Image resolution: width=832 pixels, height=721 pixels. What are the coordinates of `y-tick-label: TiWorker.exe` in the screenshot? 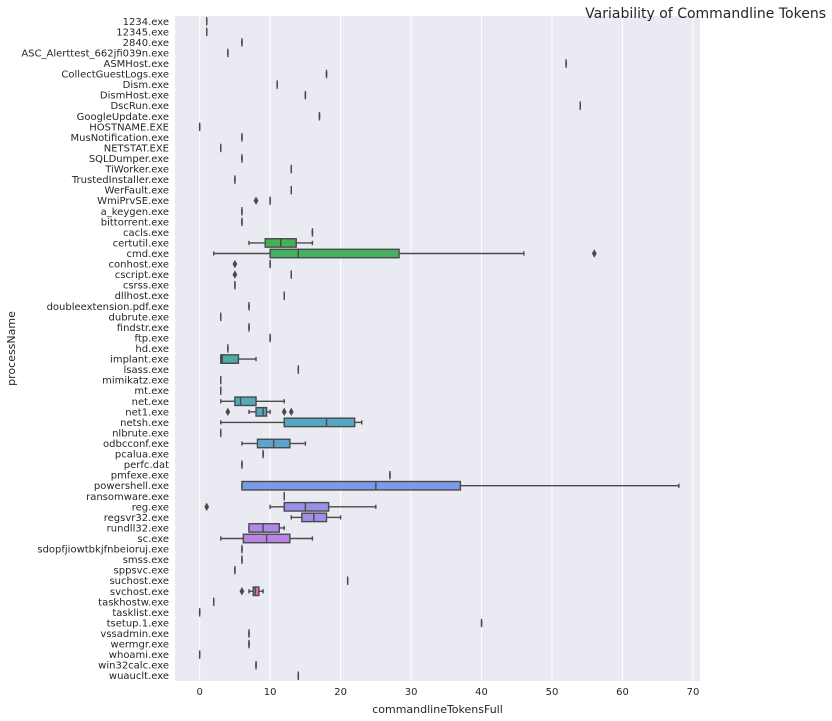 It's located at (136, 170).